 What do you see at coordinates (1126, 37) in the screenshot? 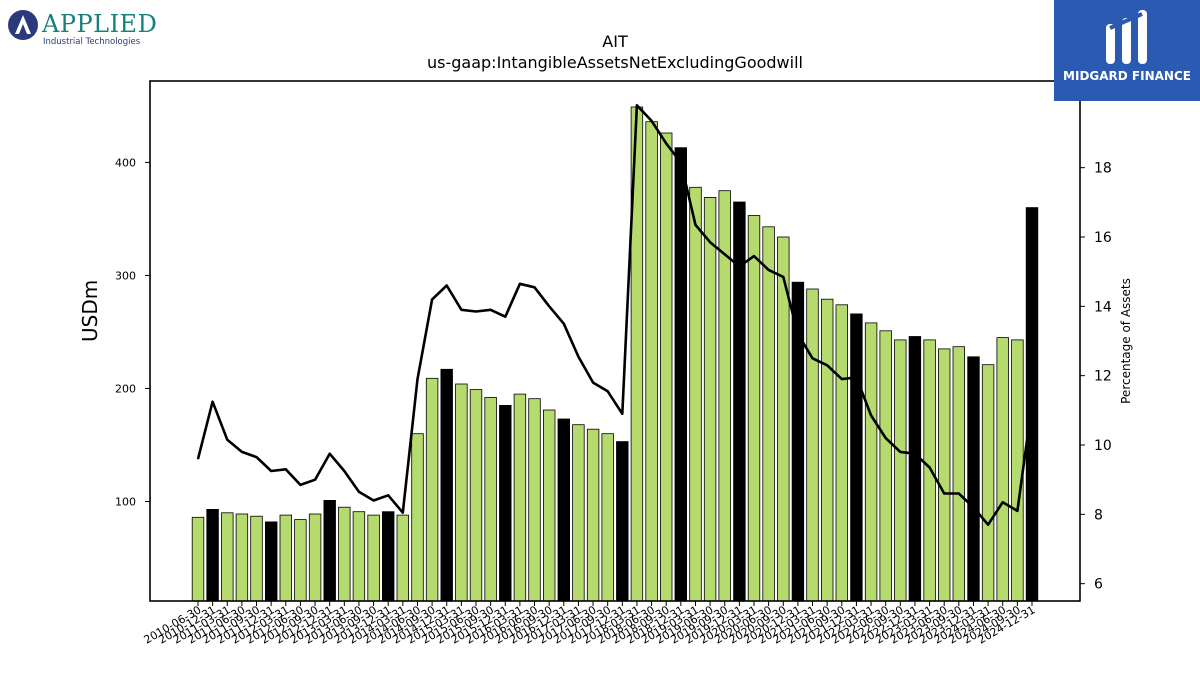
I see `midgard-emblem-icon` at bounding box center [1126, 37].